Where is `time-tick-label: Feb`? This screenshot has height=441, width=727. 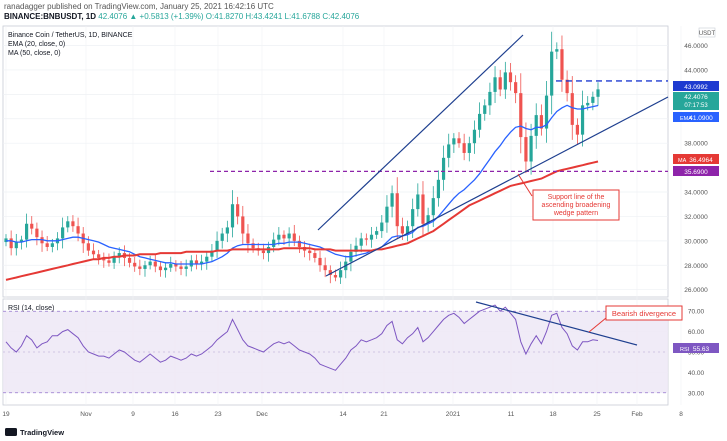 time-tick-label: Feb is located at coordinates (637, 414).